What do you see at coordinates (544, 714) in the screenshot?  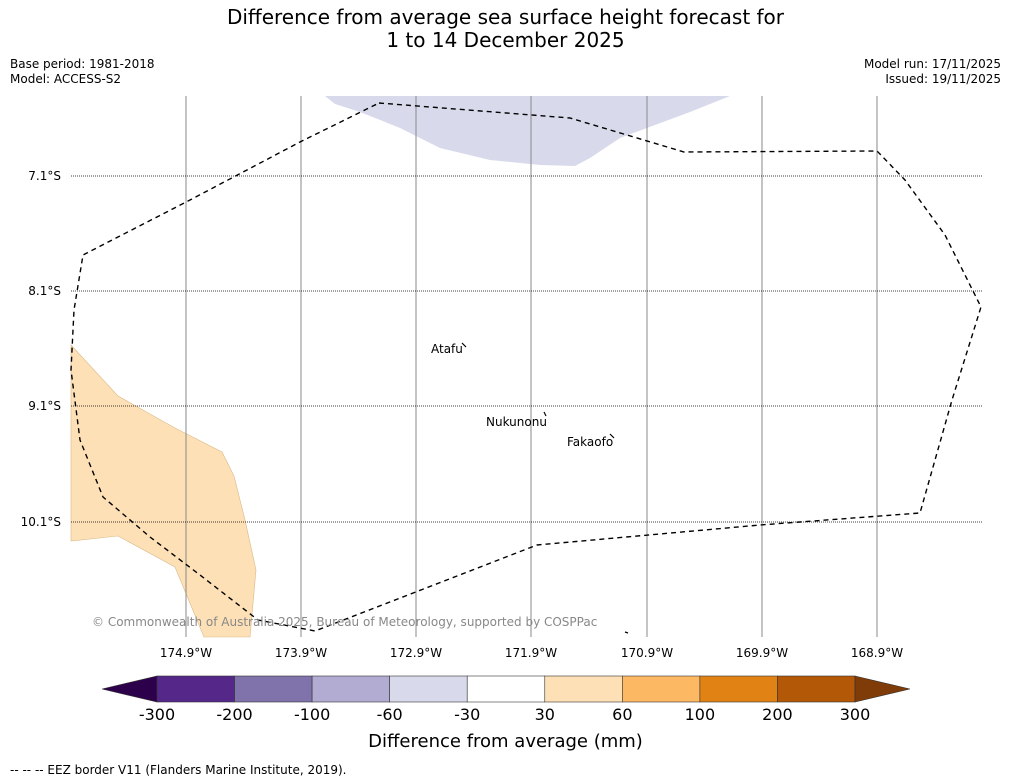 I see `colorbar-tick-label: 30` at bounding box center [544, 714].